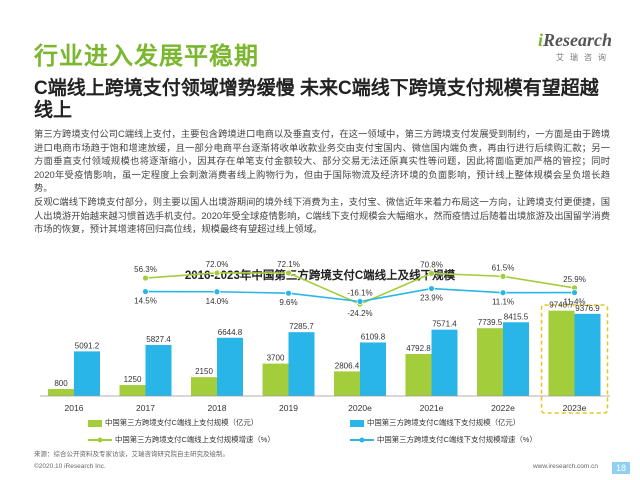 This screenshot has height=480, width=640. Describe the element at coordinates (443, 439) in the screenshot. I see `legend-item-offline-growth: 中国第三方跨境支付C端线下支付规模增速（%）` at that location.